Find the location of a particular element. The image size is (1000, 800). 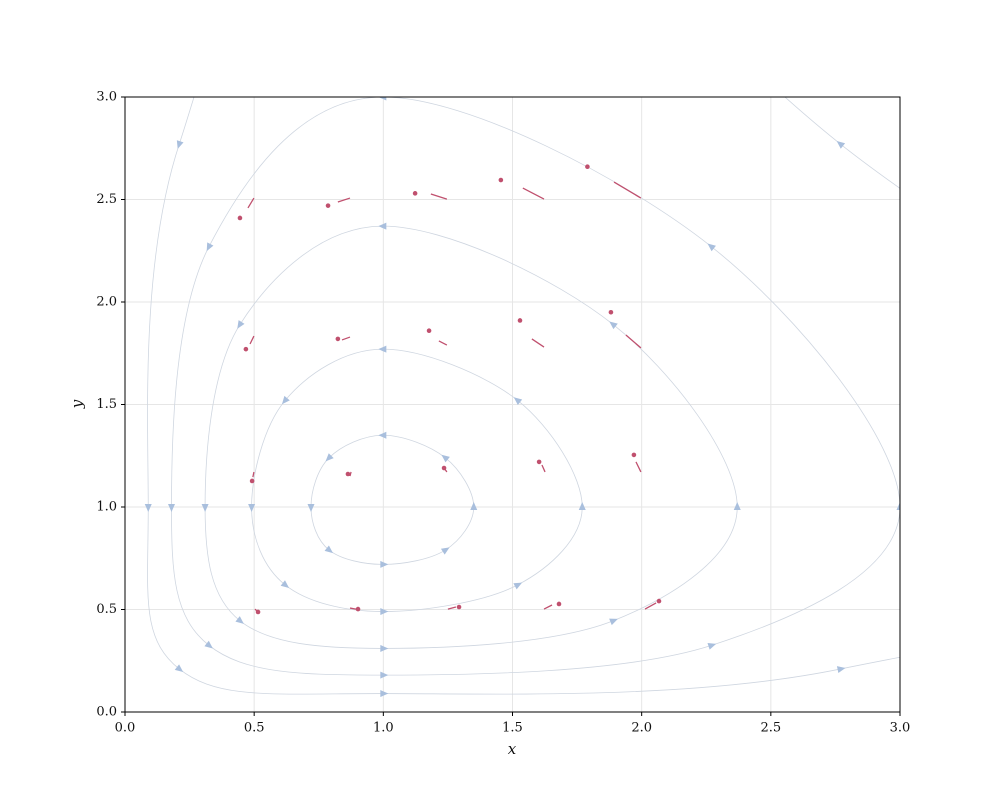

y-tick-label: 2.5 is located at coordinates (106, 199).